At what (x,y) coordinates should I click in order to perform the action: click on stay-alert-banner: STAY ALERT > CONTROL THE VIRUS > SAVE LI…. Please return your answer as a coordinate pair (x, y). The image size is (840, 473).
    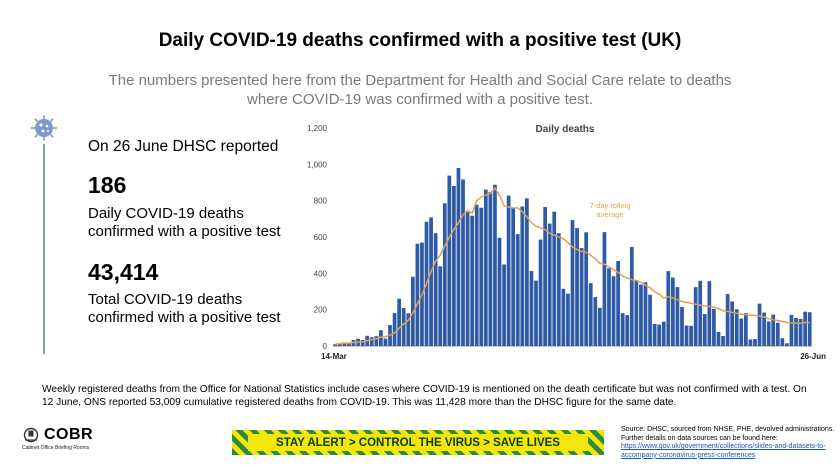
    Looking at the image, I should click on (418, 442).